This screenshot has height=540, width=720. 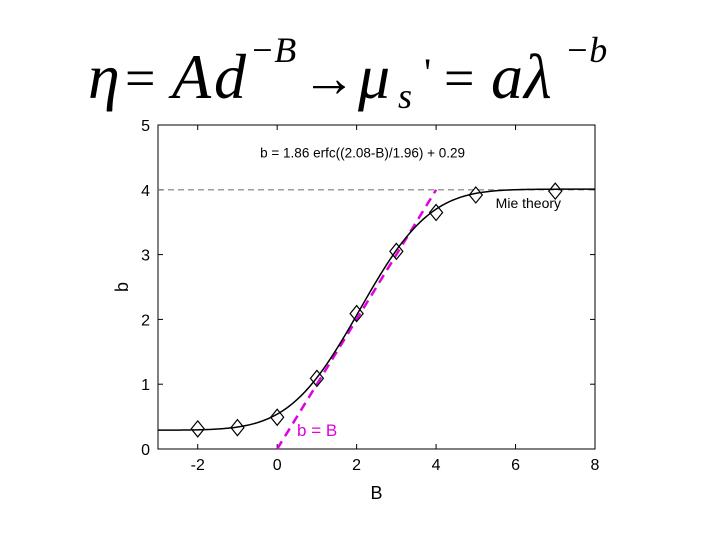 What do you see at coordinates (104, 76) in the screenshot?
I see `eq-eta: η` at bounding box center [104, 76].